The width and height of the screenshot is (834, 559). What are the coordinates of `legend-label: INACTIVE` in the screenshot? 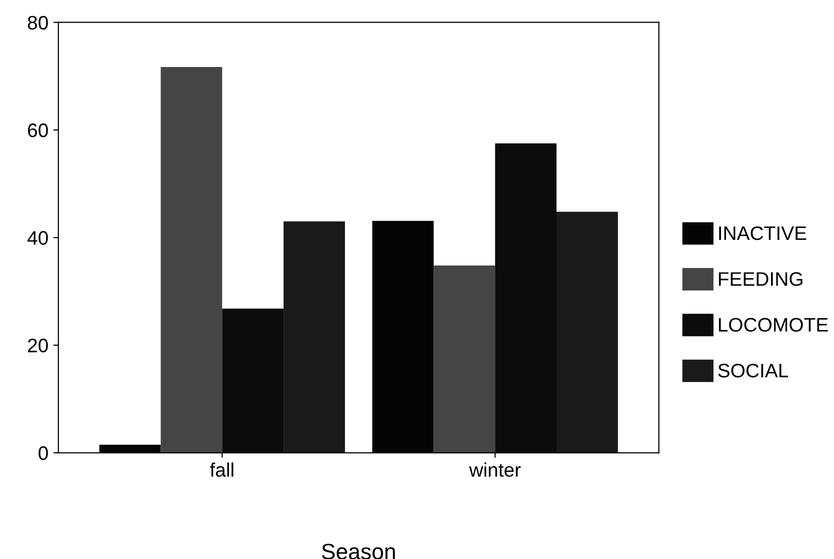 It's located at (762, 233).